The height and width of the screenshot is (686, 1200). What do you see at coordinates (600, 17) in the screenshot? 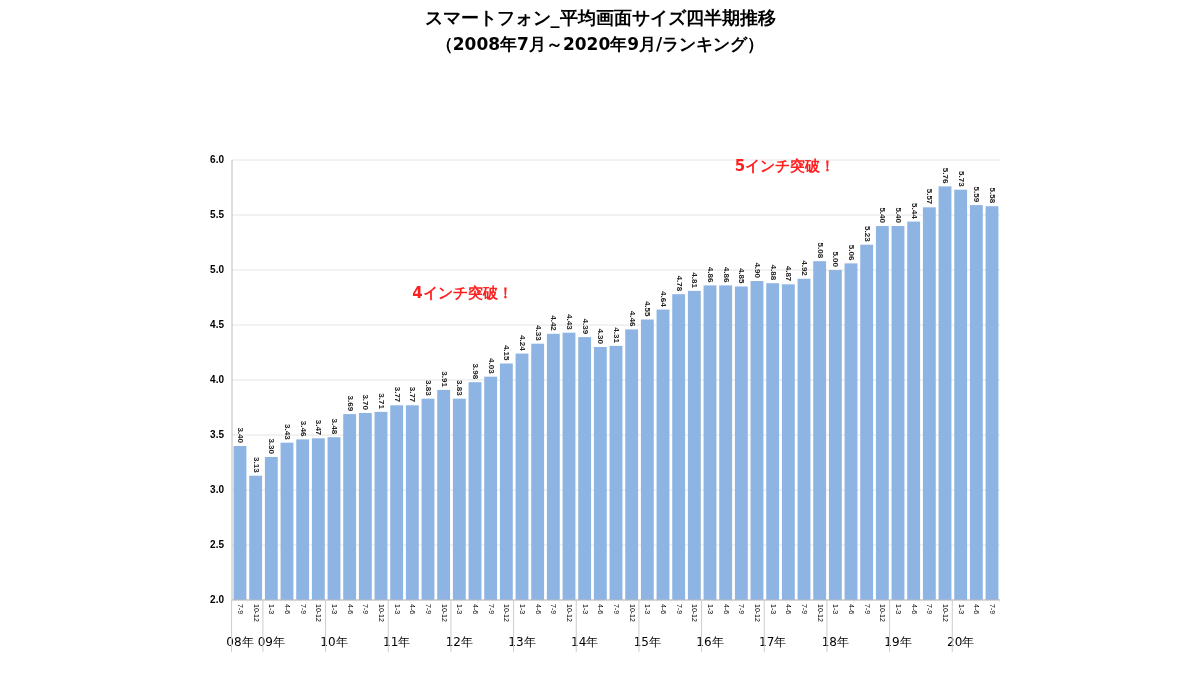
I see `chart-title: スマートフォン_平均画面サイズ四半期推移` at bounding box center [600, 17].